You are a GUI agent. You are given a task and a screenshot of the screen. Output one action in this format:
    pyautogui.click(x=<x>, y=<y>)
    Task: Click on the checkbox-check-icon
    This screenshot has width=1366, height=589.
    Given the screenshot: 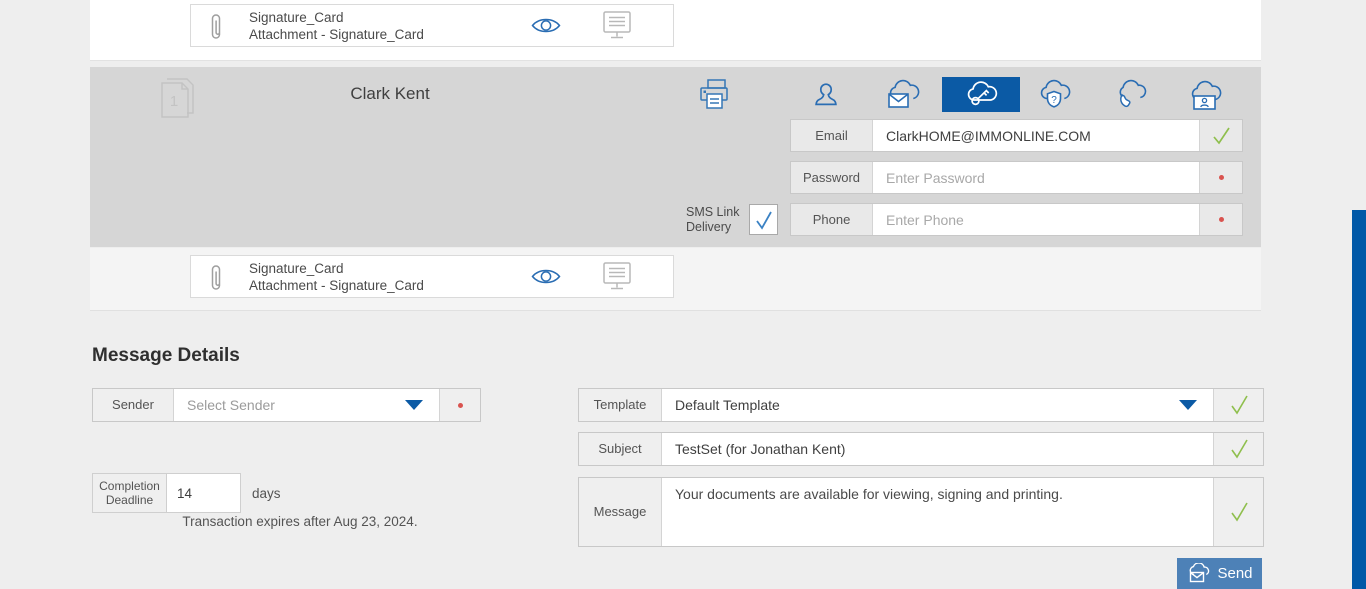 What is the action you would take?
    pyautogui.click(x=764, y=220)
    